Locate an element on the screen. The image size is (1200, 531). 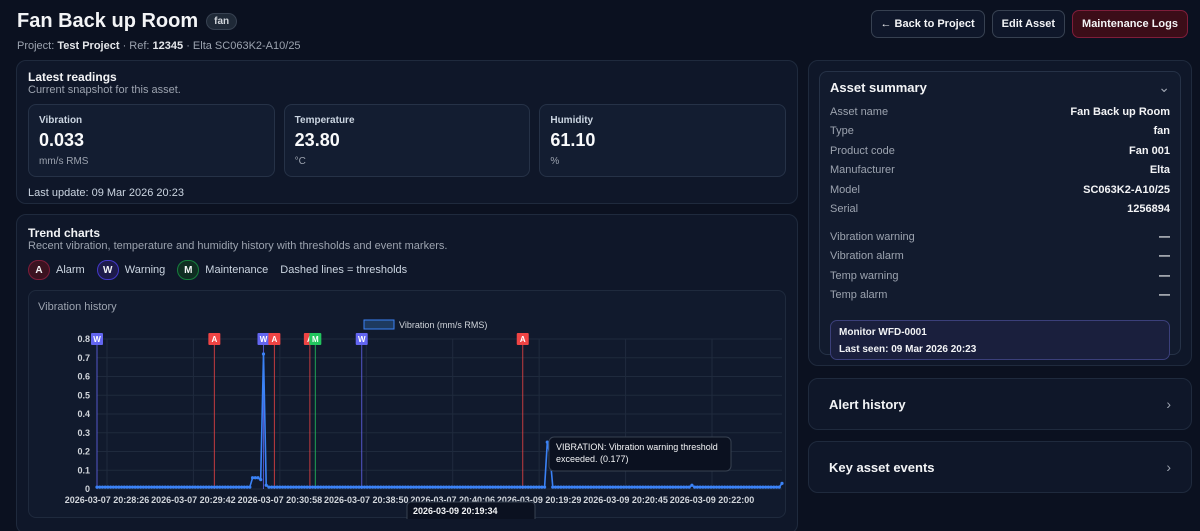
alert-history-title: Alert history is located at coordinates (867, 404).